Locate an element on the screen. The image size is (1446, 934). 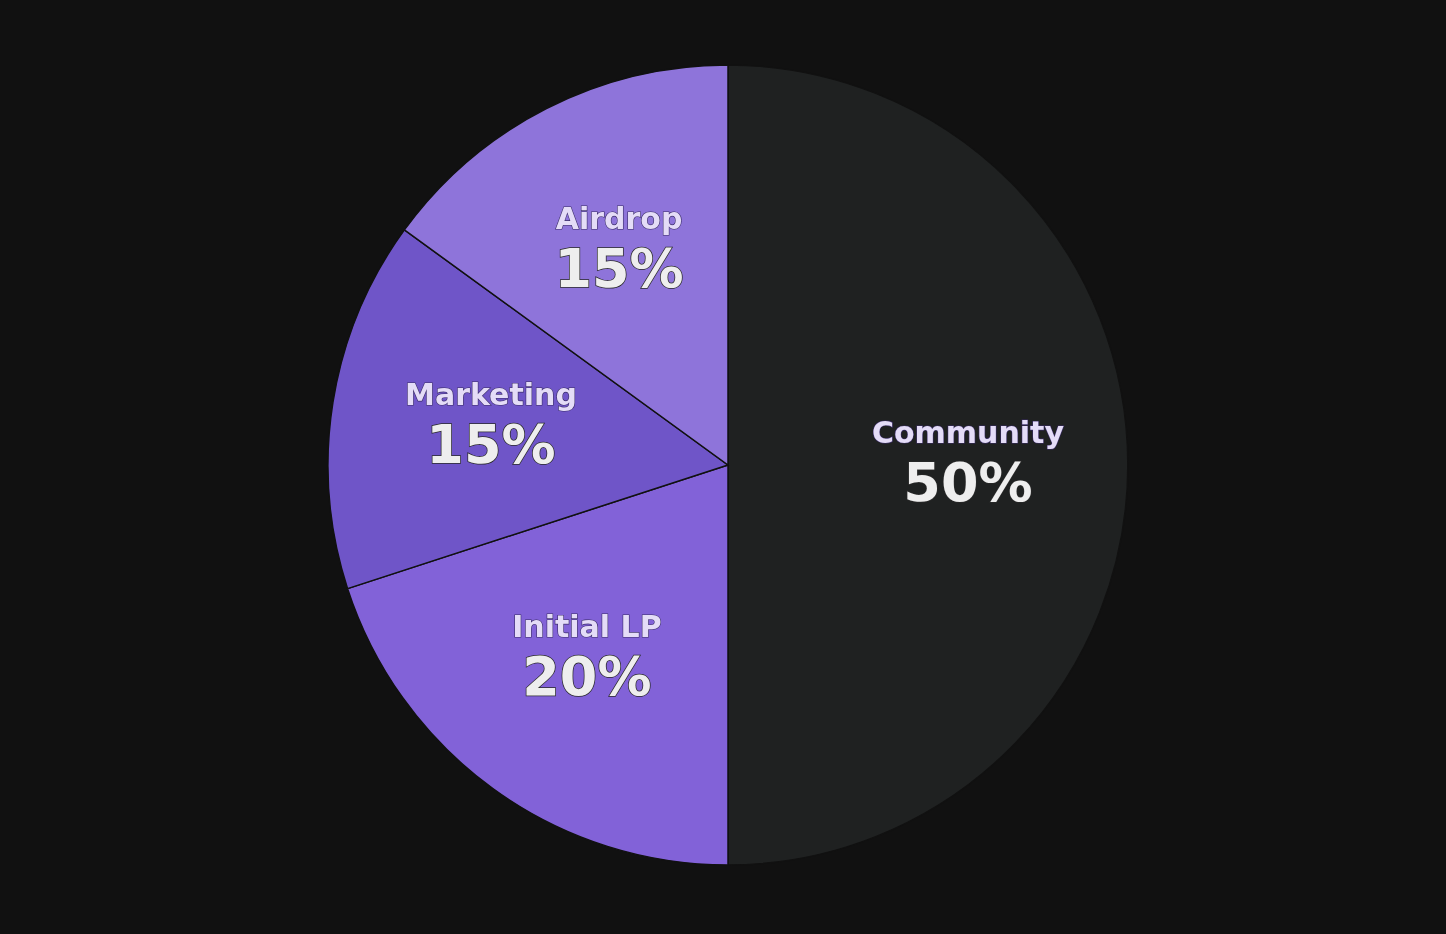
slice-label: Marketing is located at coordinates (491, 395).